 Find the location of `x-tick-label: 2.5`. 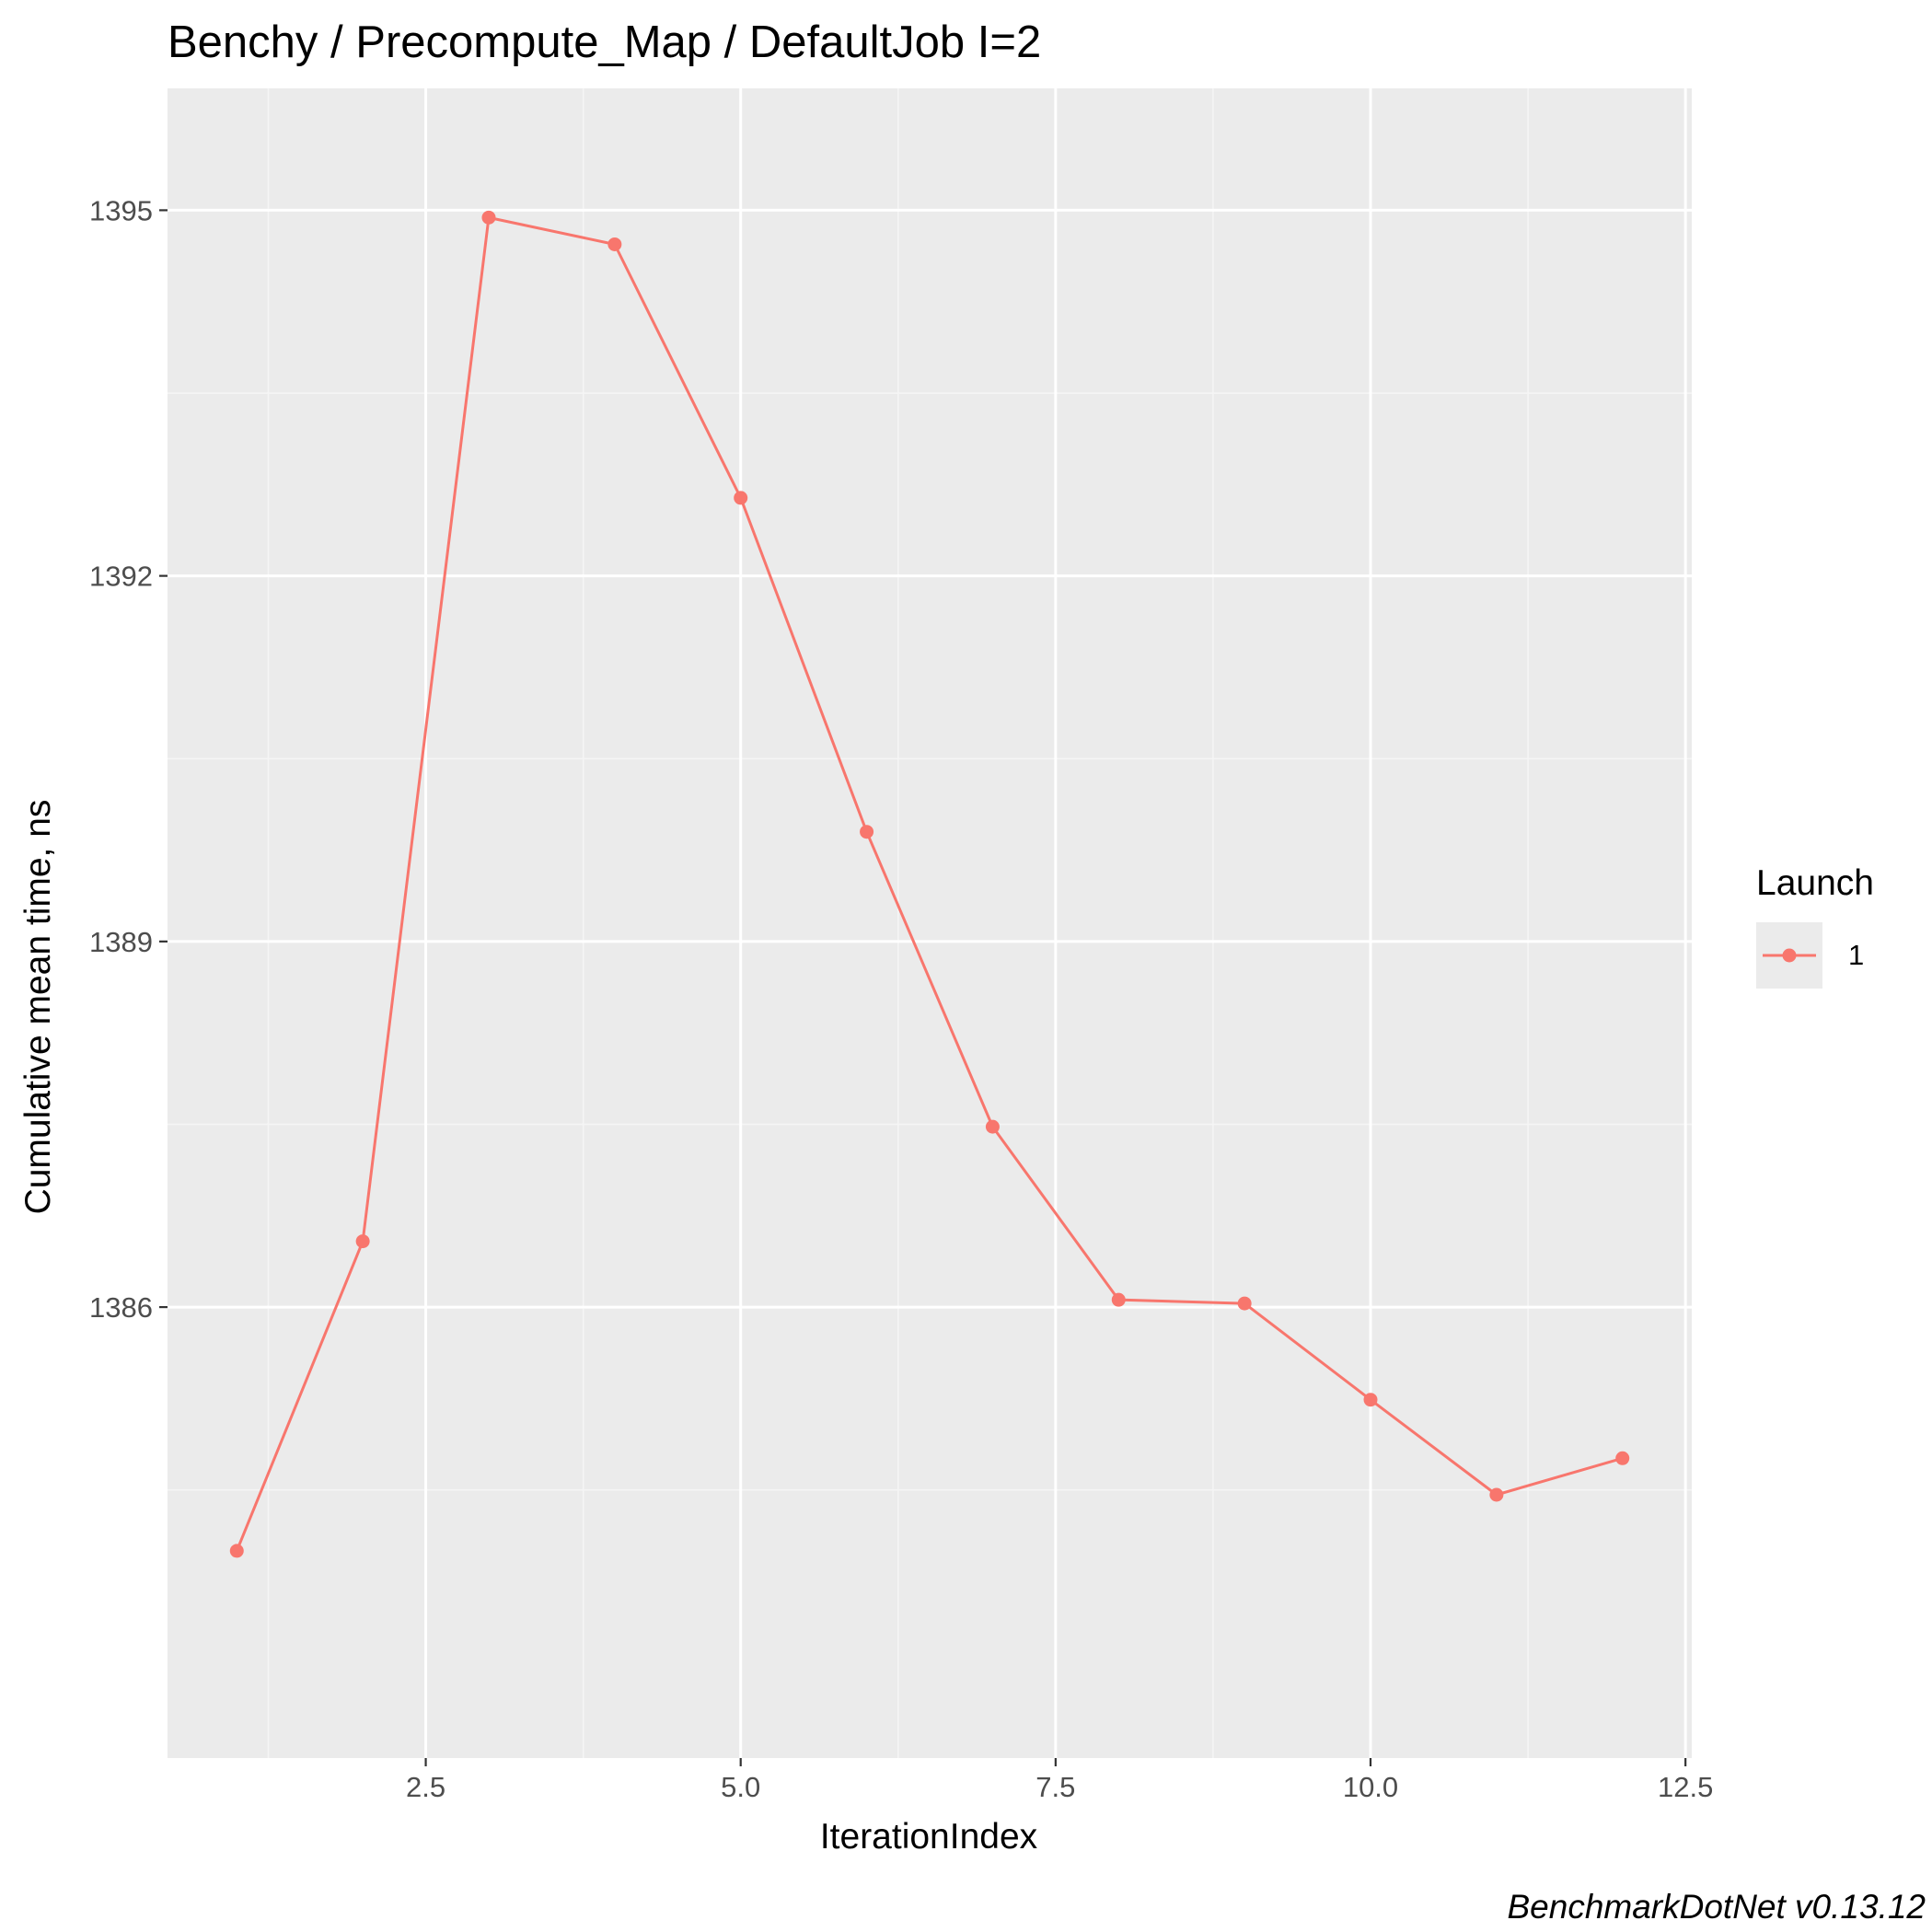

x-tick-label: 2.5 is located at coordinates (426, 1787).